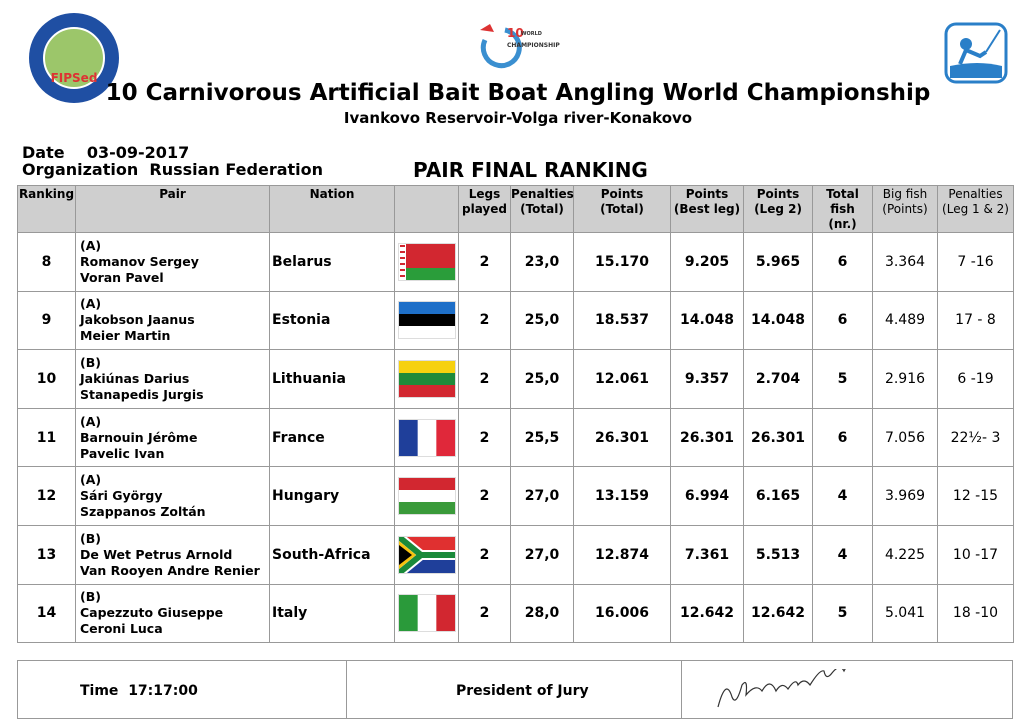  What do you see at coordinates (622, 320) in the screenshot?
I see `points: 18.537` at bounding box center [622, 320].